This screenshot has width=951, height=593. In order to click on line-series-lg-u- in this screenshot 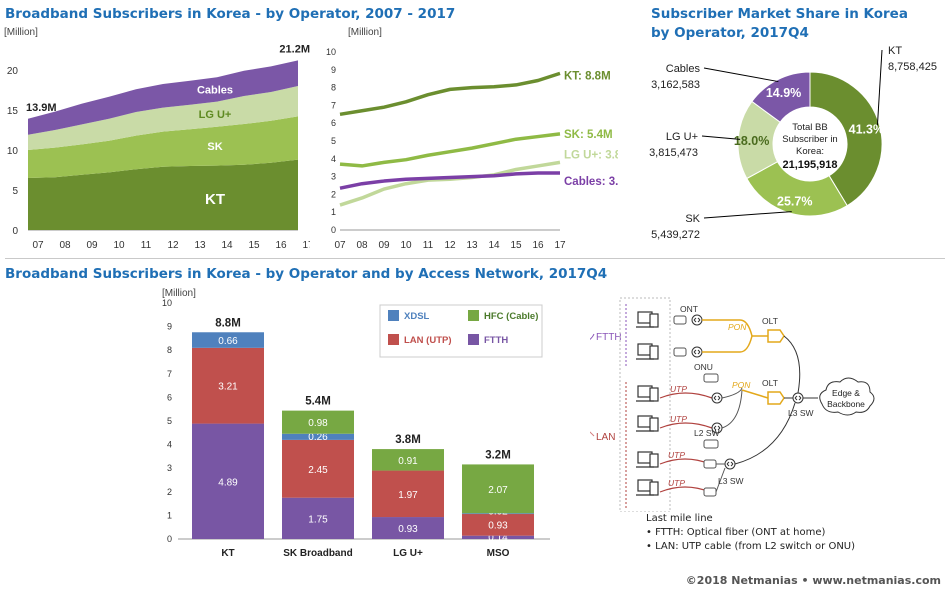, I will do `click(450, 183)`.